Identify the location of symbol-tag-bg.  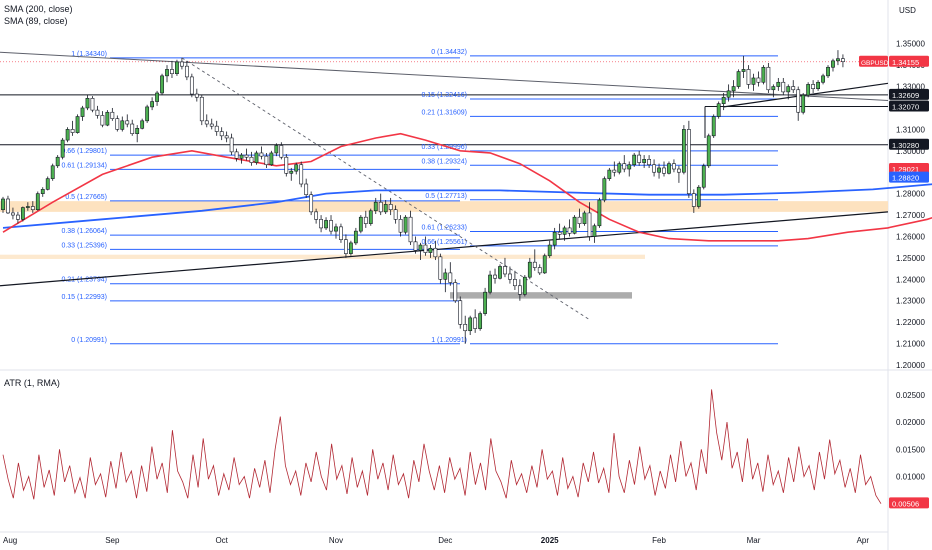
(873, 61).